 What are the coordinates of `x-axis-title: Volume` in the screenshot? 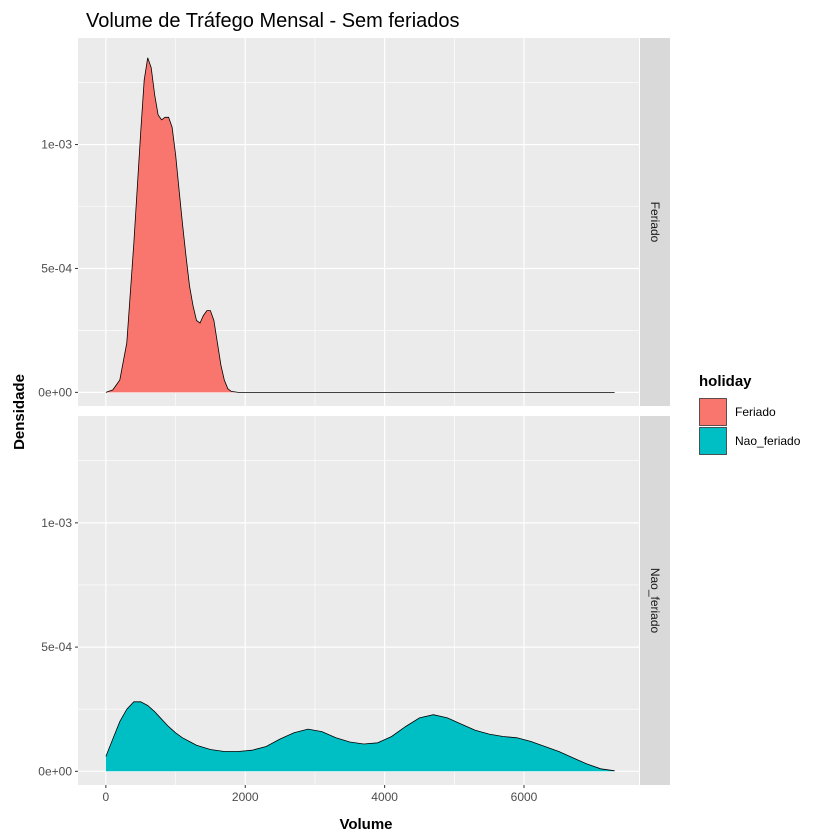 It's located at (365, 824).